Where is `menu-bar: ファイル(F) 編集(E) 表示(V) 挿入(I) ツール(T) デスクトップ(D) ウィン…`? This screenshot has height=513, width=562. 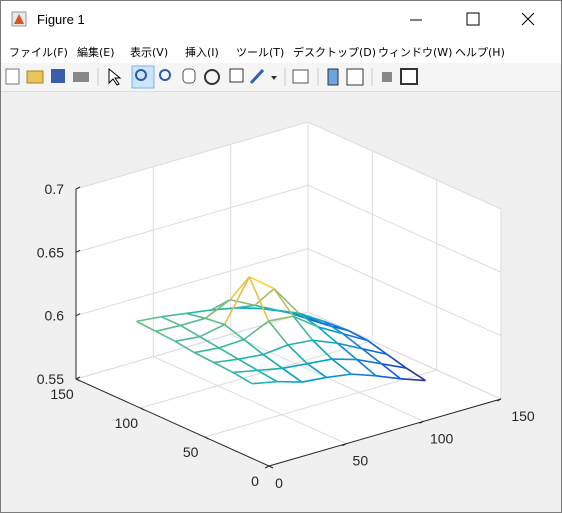
menu-bar: ファイル(F) 編集(E) 表示(V) 挿入(I) ツール(T) デスクトップ(D) ウィン… is located at coordinates (281, 50).